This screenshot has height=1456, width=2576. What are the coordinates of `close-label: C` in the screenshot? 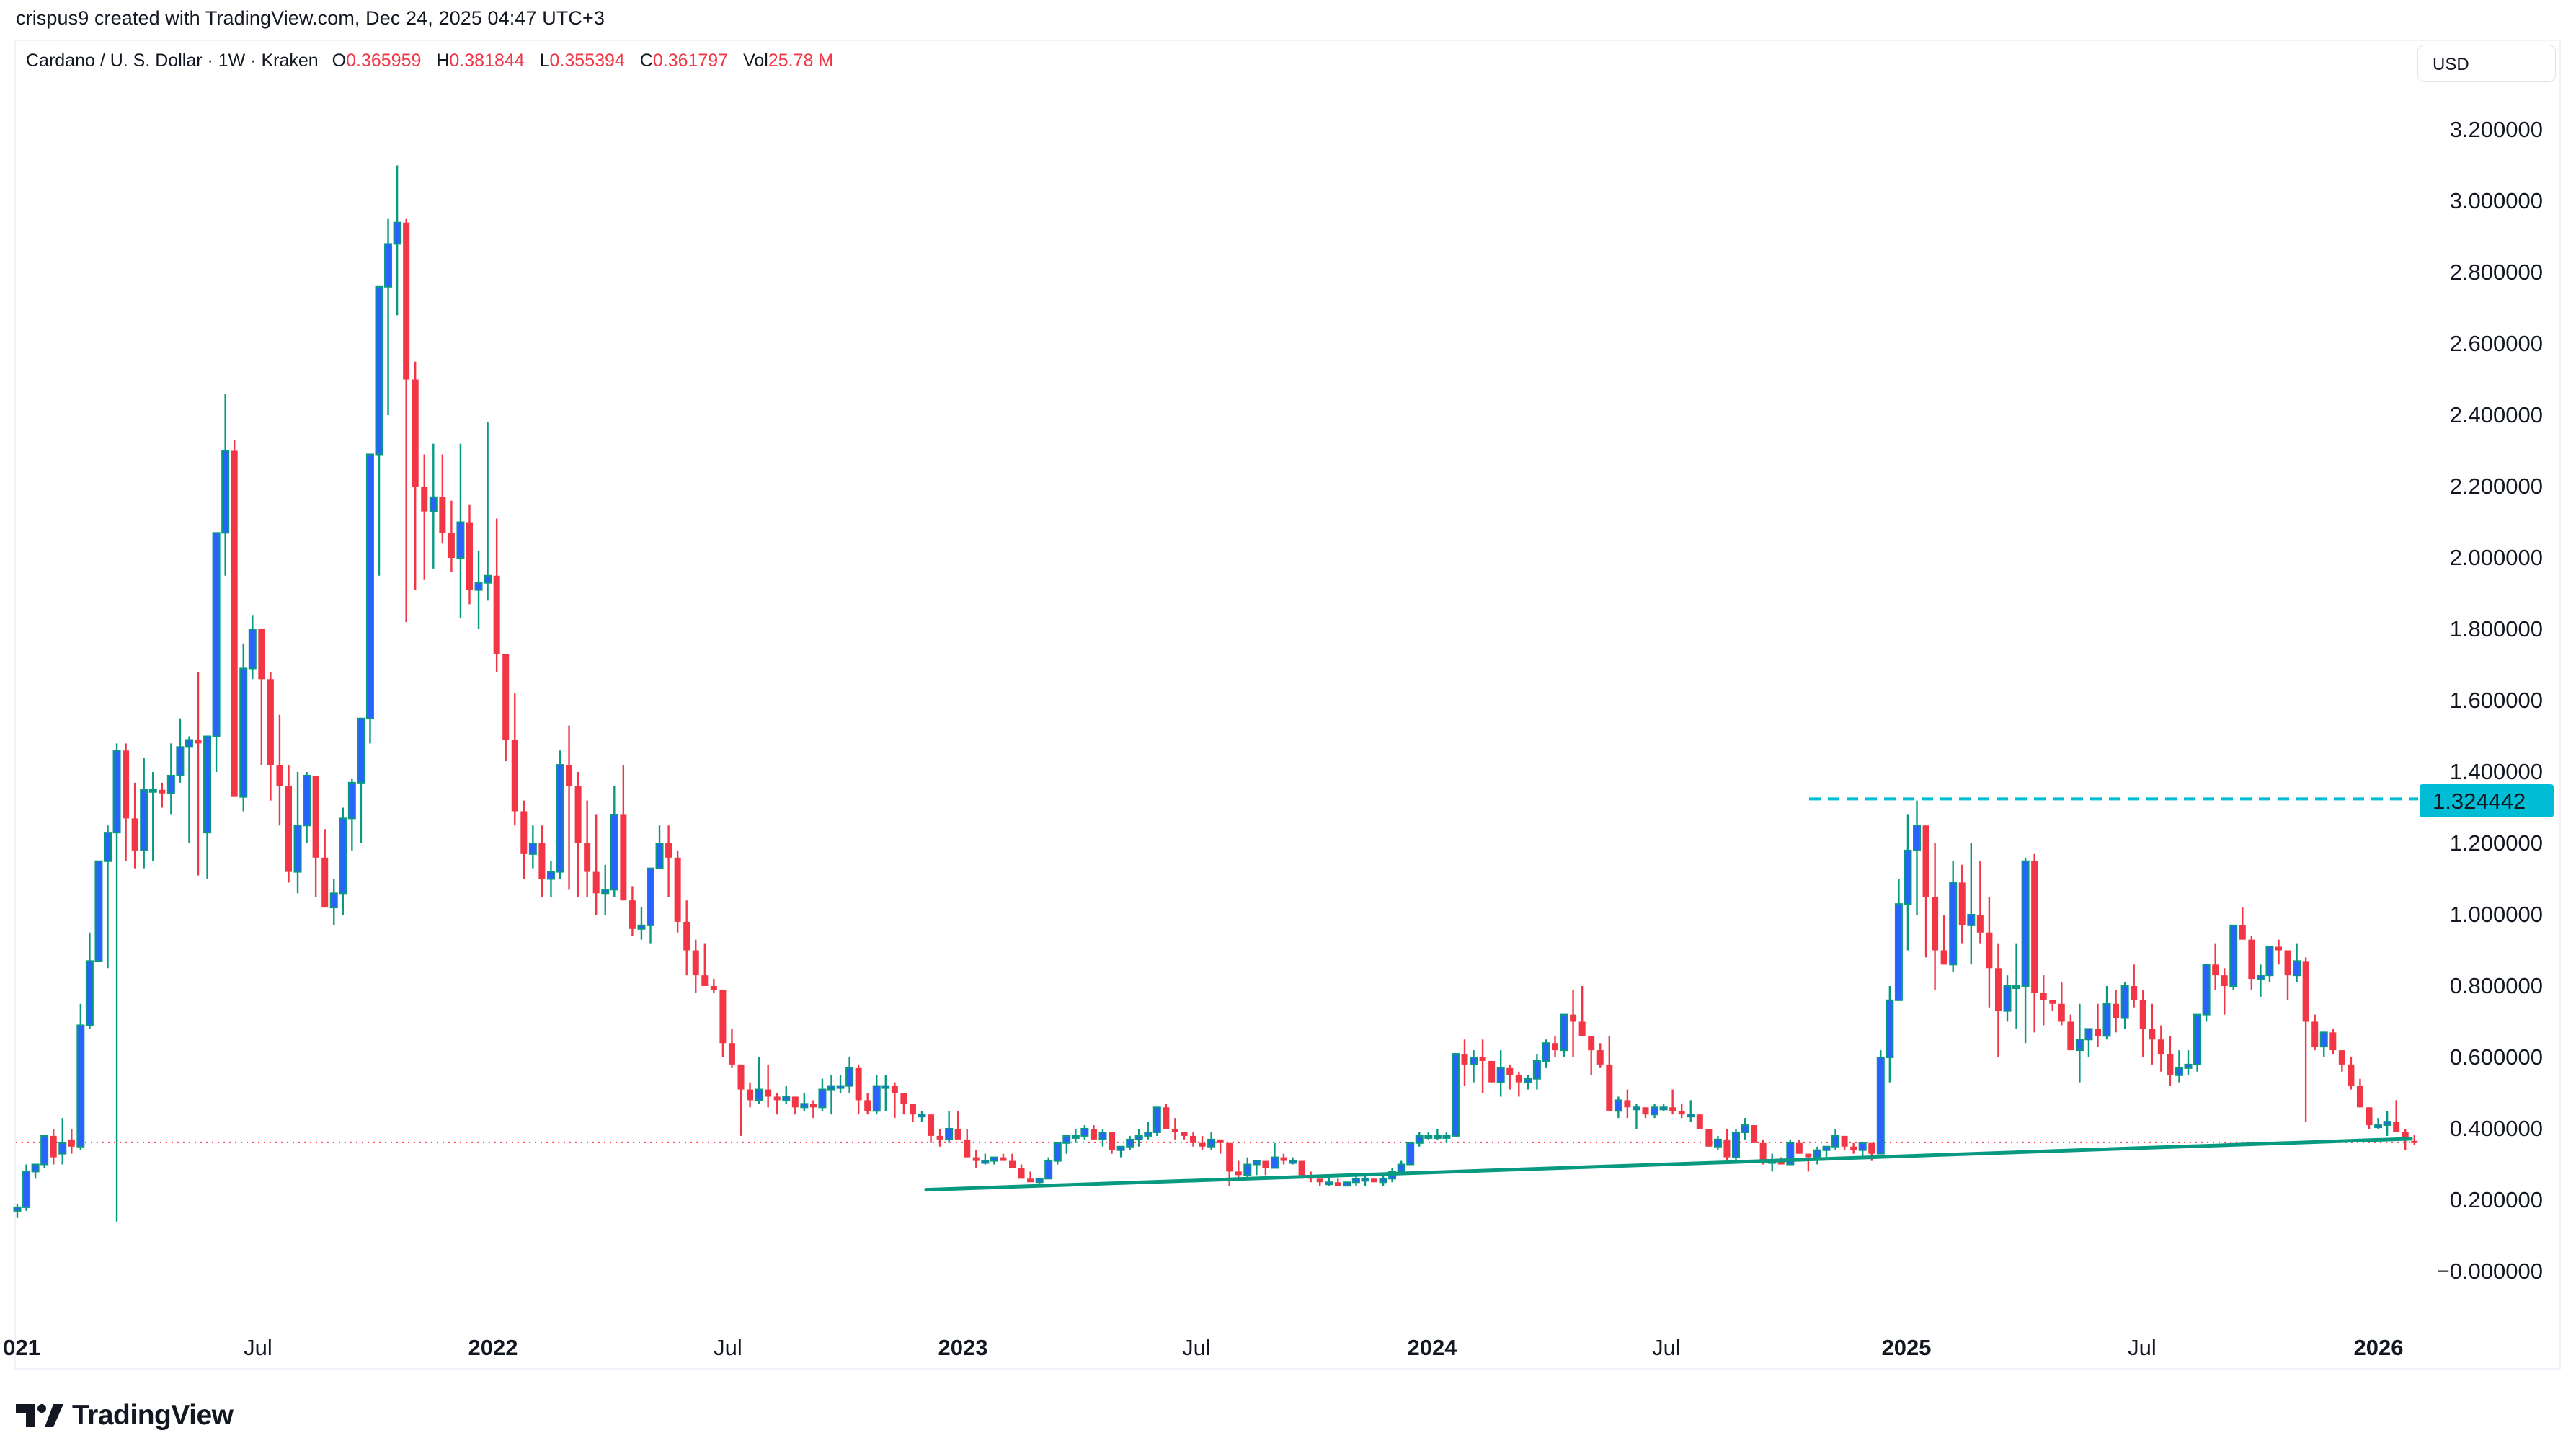 It's located at (646, 60).